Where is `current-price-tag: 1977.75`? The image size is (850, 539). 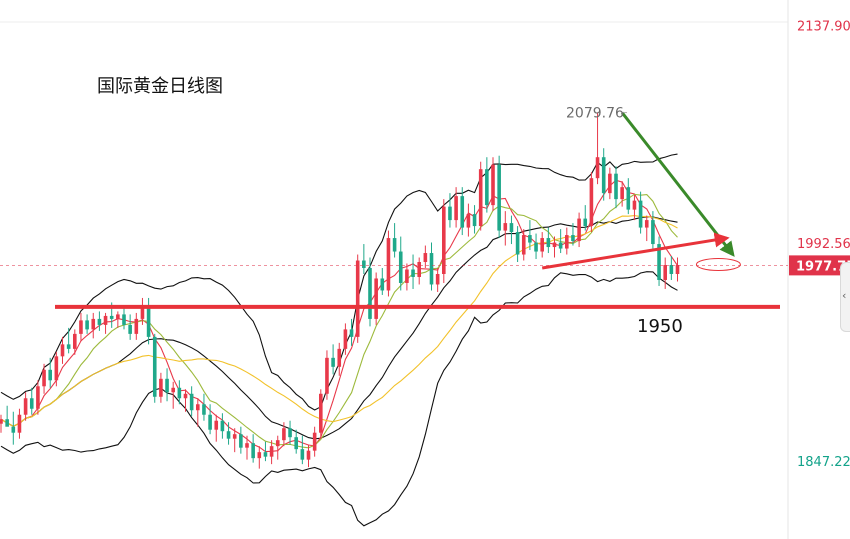 current-price-tag: 1977.75 is located at coordinates (819, 265).